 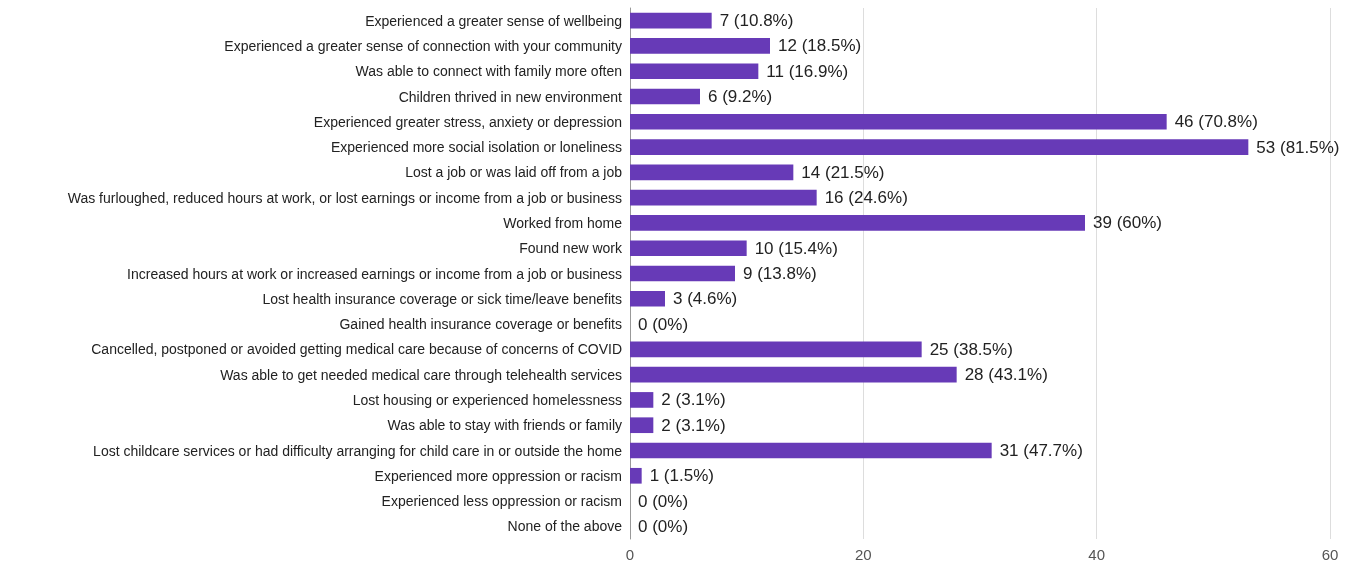 What do you see at coordinates (514, 172) in the screenshot?
I see `y-tick-label: Lost a job or was laid off from a job` at bounding box center [514, 172].